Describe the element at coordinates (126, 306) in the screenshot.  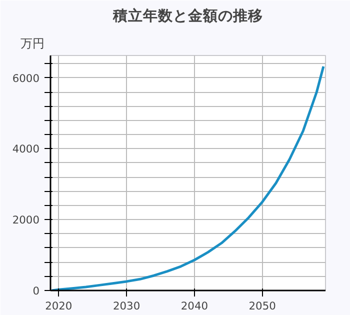
I see `x-tick-label: 2030` at that location.